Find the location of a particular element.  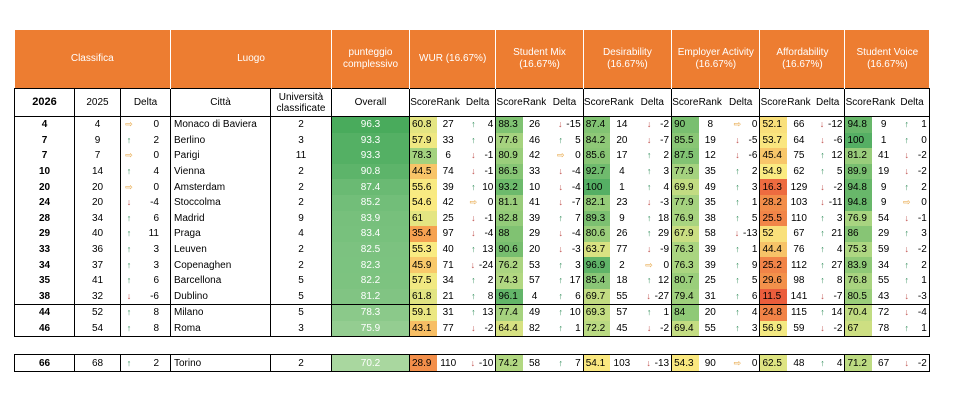

metric-score: 90 is located at coordinates (685, 124).